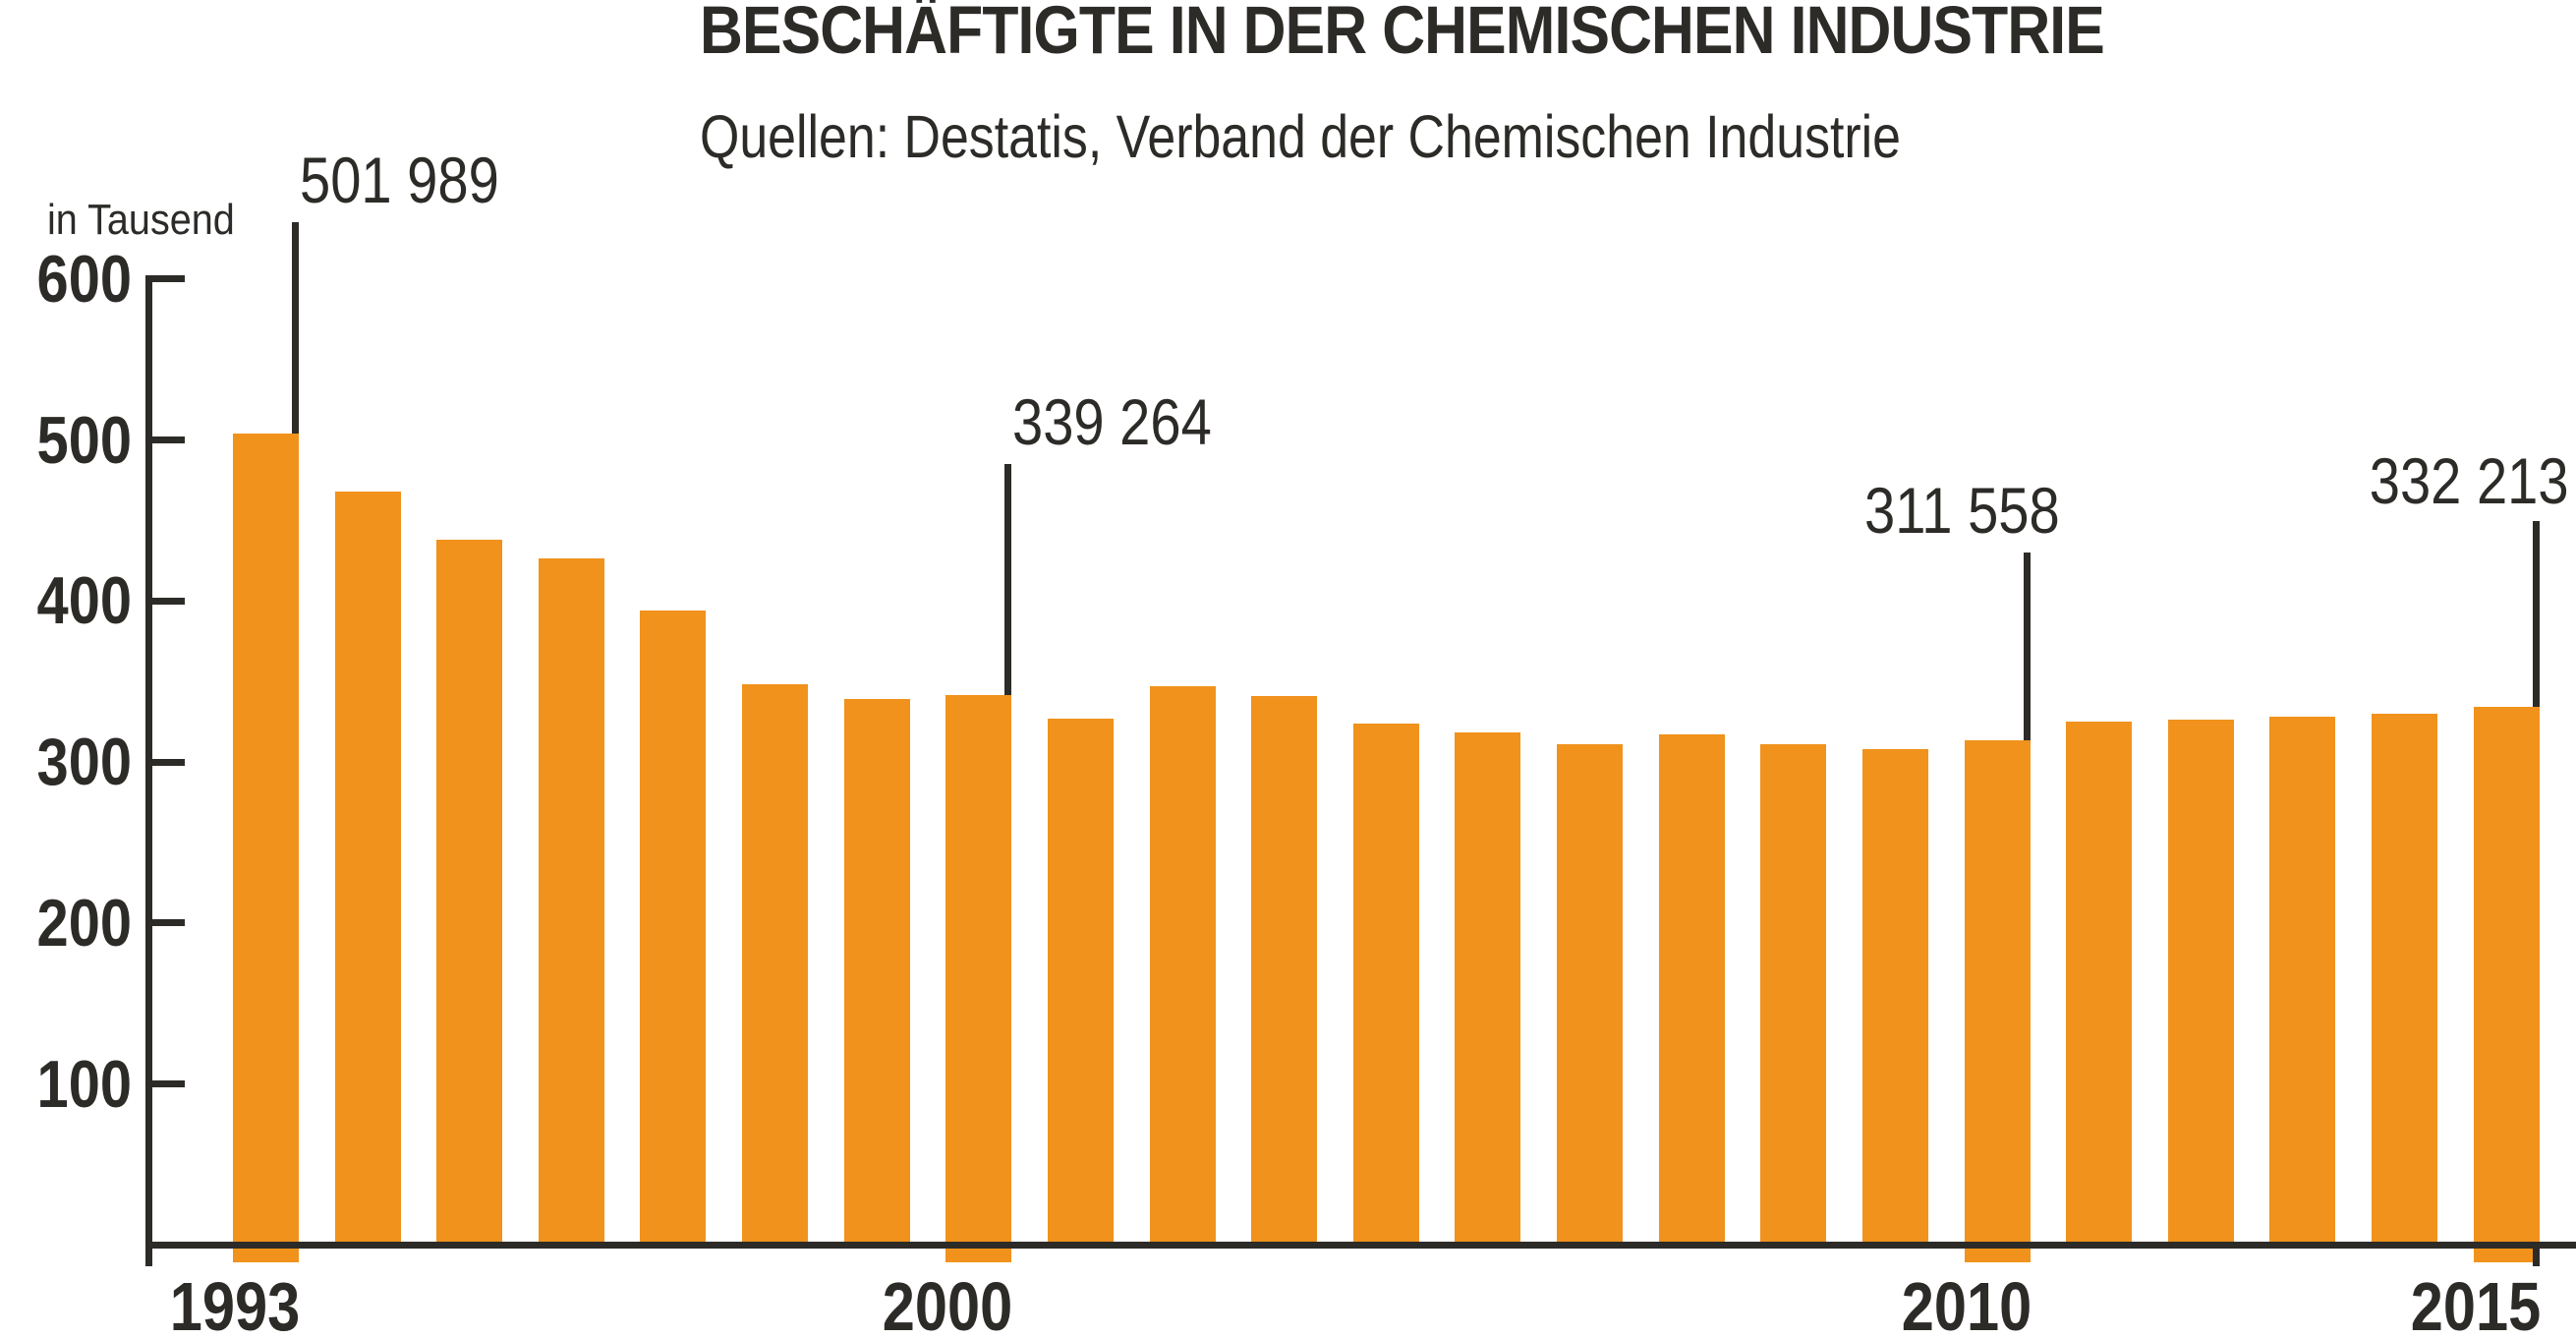 The height and width of the screenshot is (1339, 2576). Describe the element at coordinates (948, 1303) in the screenshot. I see `x-axis-label-2000: 2000` at that location.